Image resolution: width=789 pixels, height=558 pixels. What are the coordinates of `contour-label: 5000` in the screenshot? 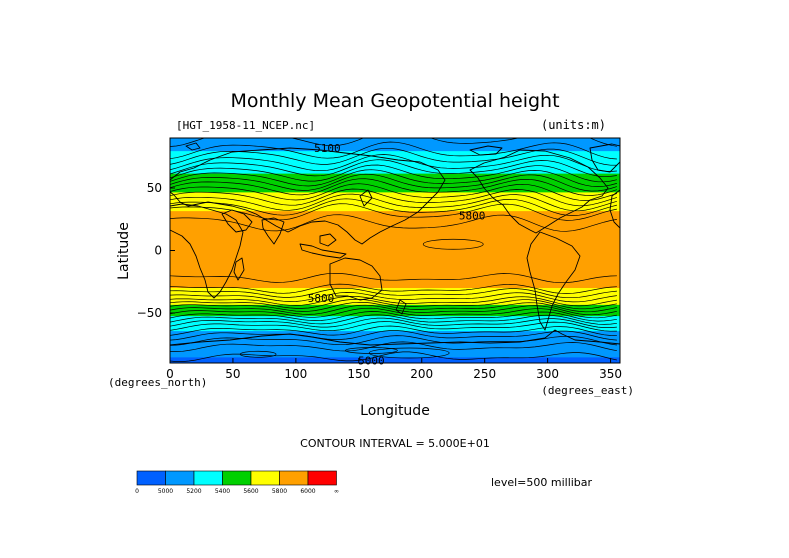 It's located at (371, 361).